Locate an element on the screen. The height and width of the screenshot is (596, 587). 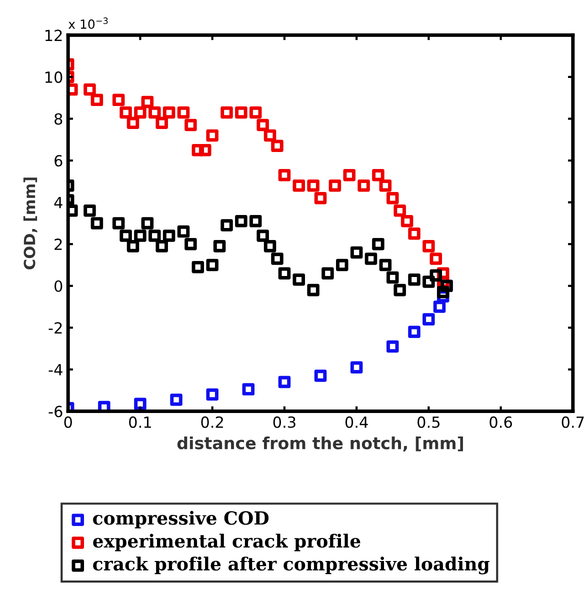
y-tick-label: 0 is located at coordinates (58, 286).